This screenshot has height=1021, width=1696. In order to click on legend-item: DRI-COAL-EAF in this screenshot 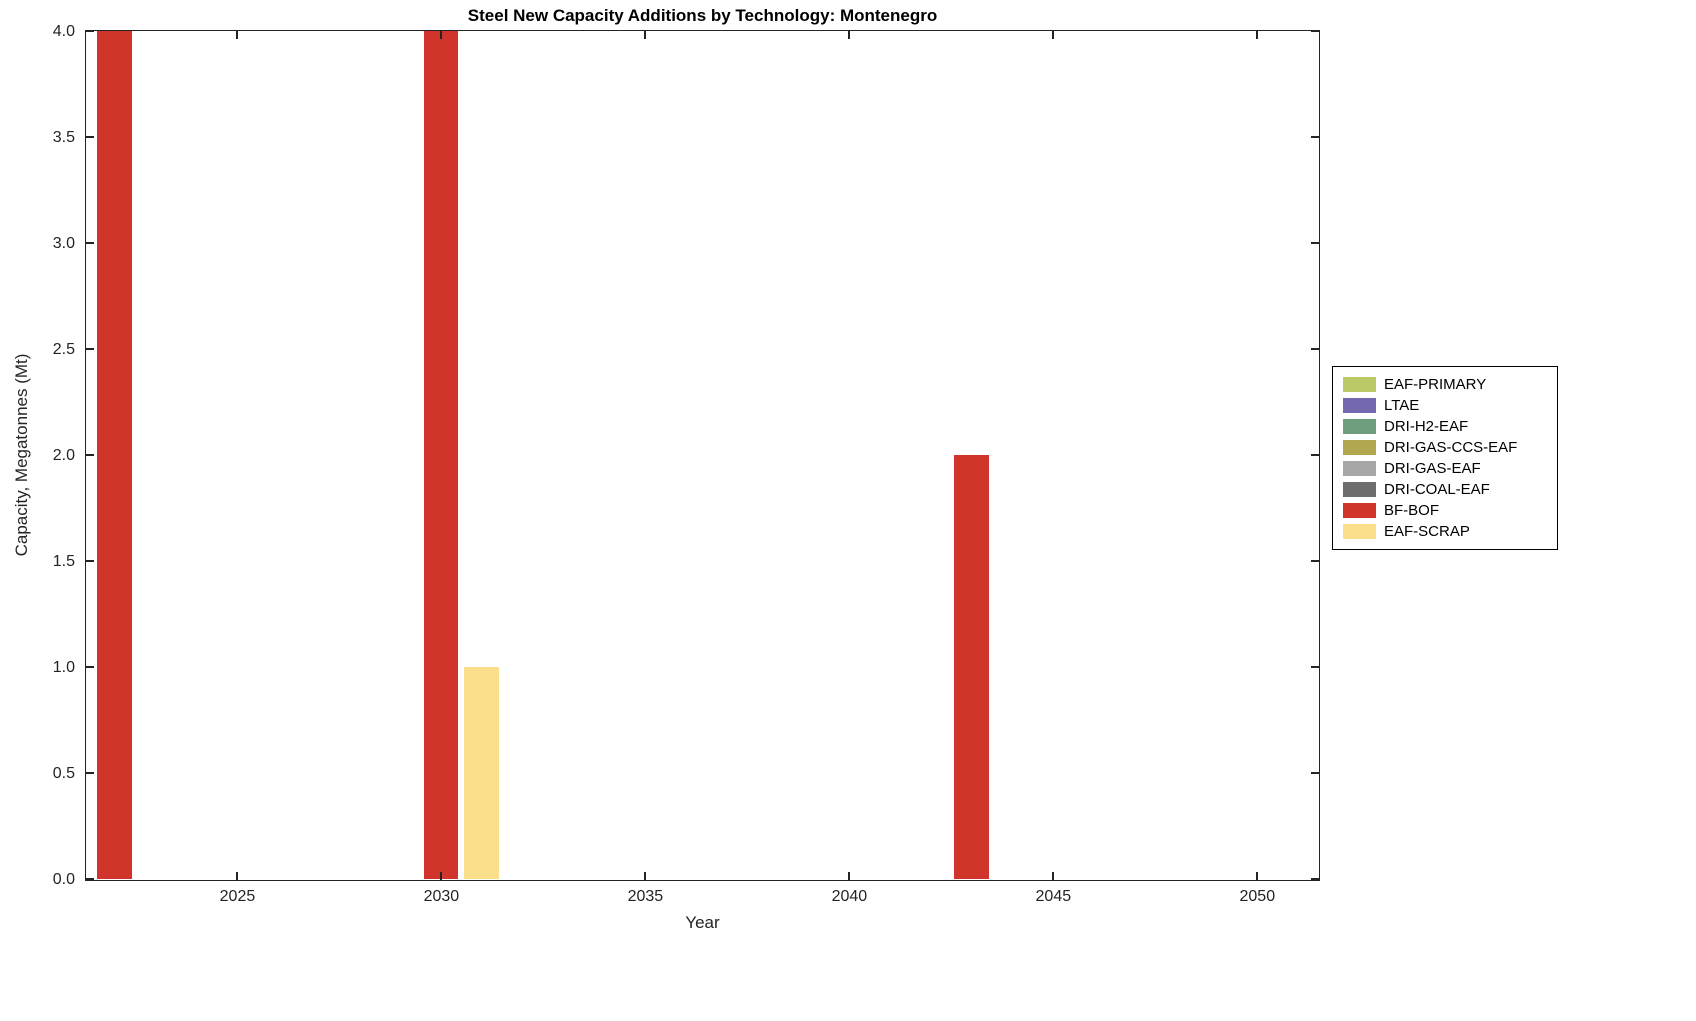, I will do `click(1445, 489)`.